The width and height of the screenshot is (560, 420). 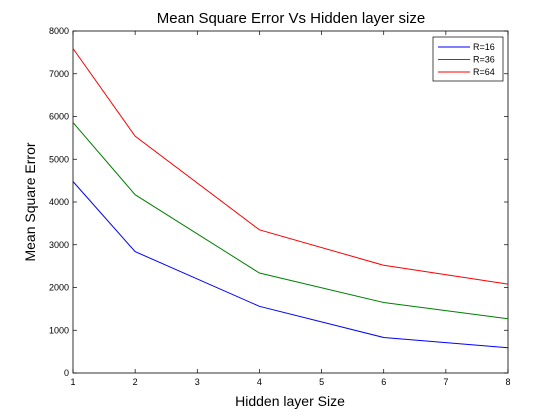 I want to click on legend: R=16 R=36 R=64, so click(x=468, y=59).